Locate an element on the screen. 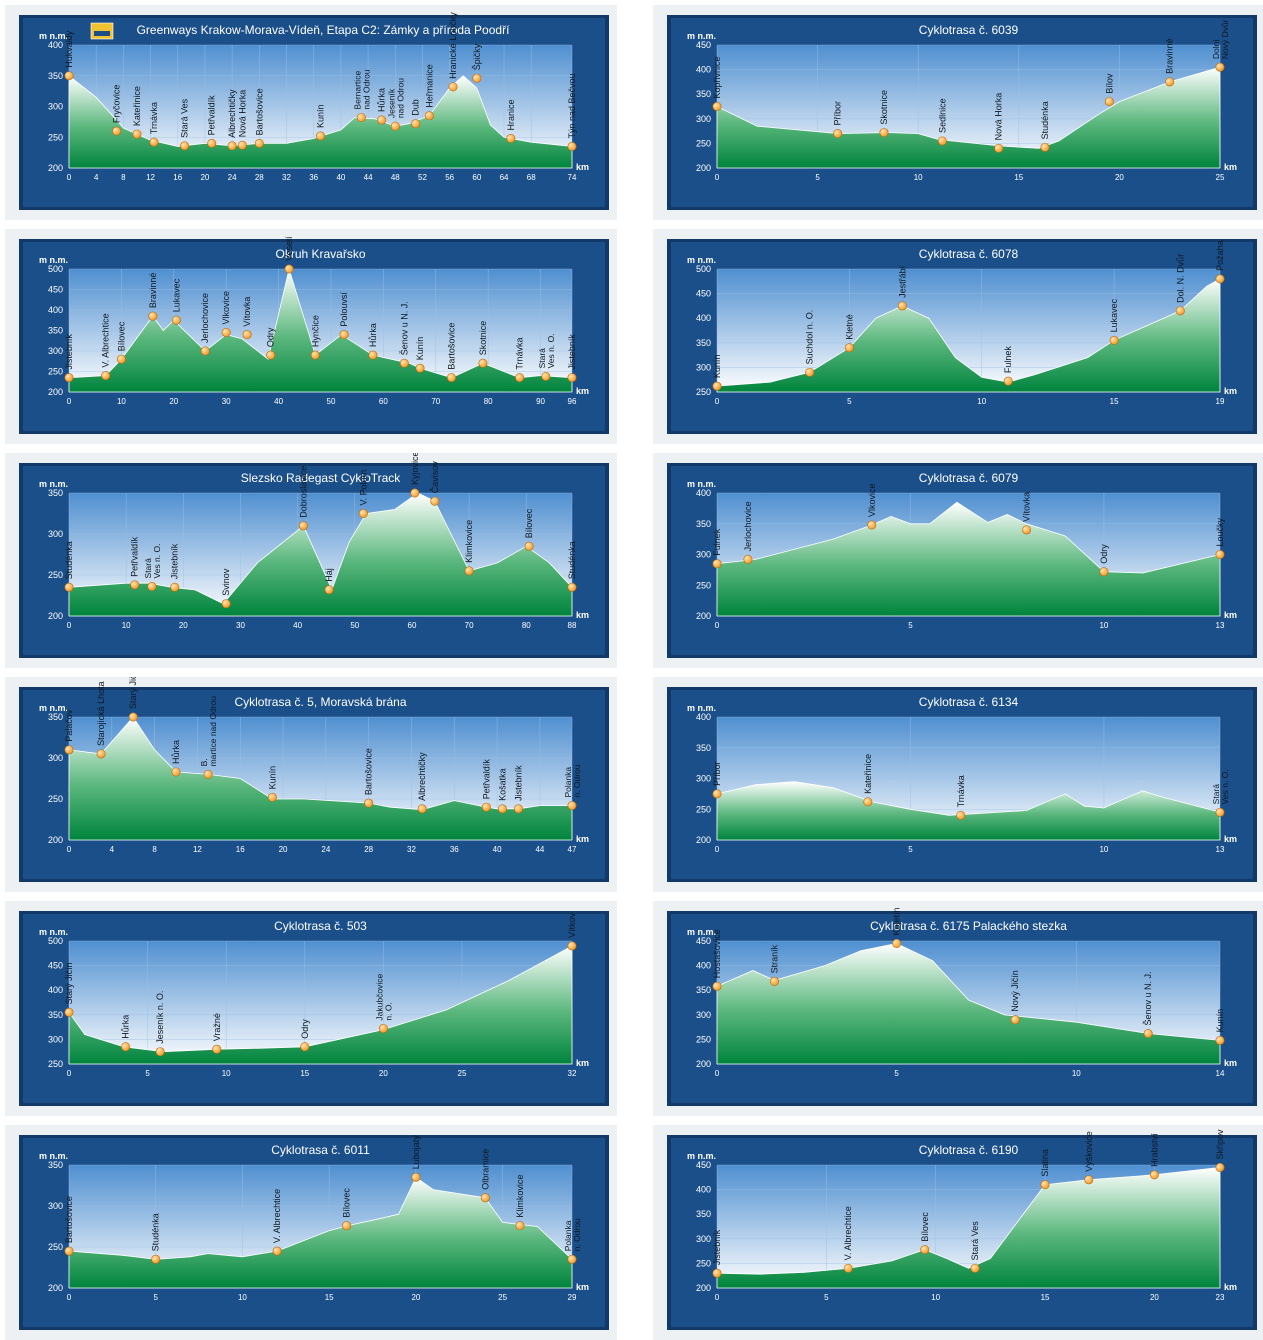 This screenshot has height=1340, width=1263. waypoint-label: Čavisov is located at coordinates (435, 477).